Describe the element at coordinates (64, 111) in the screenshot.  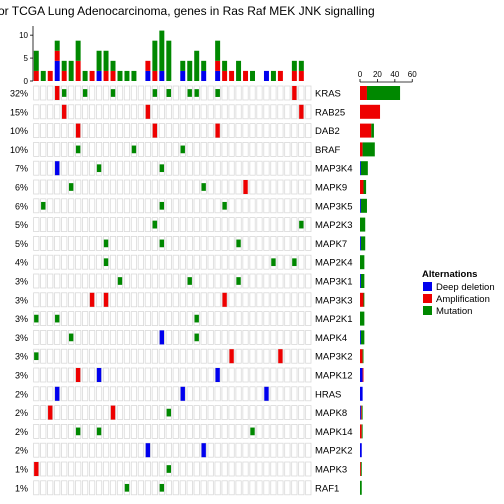
I see `alteration-rab25` at that location.